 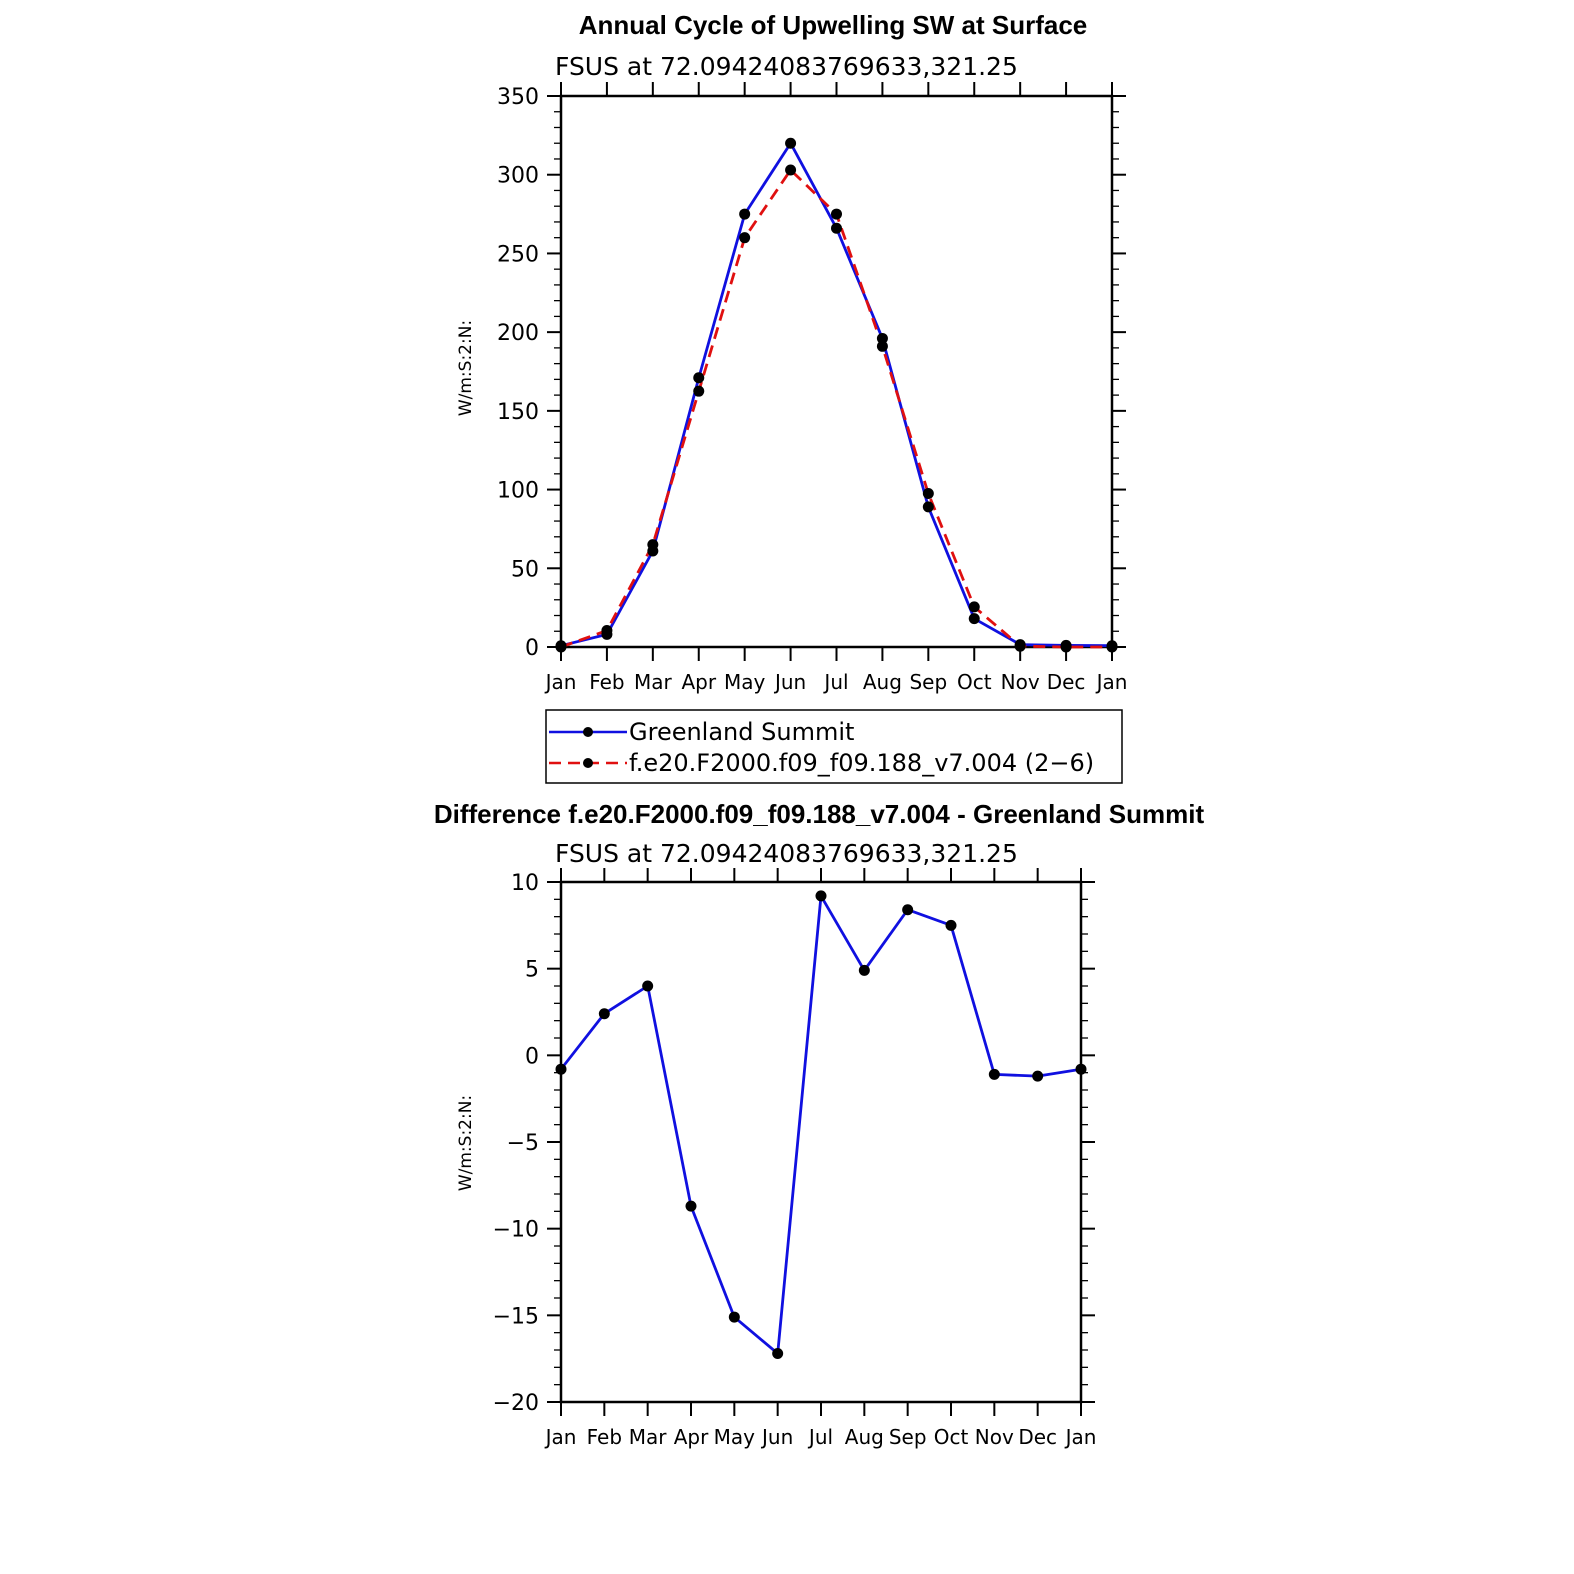 I want to click on chart1-title: Annual Cycle of Upwelling SW at Surface, so click(x=833, y=25).